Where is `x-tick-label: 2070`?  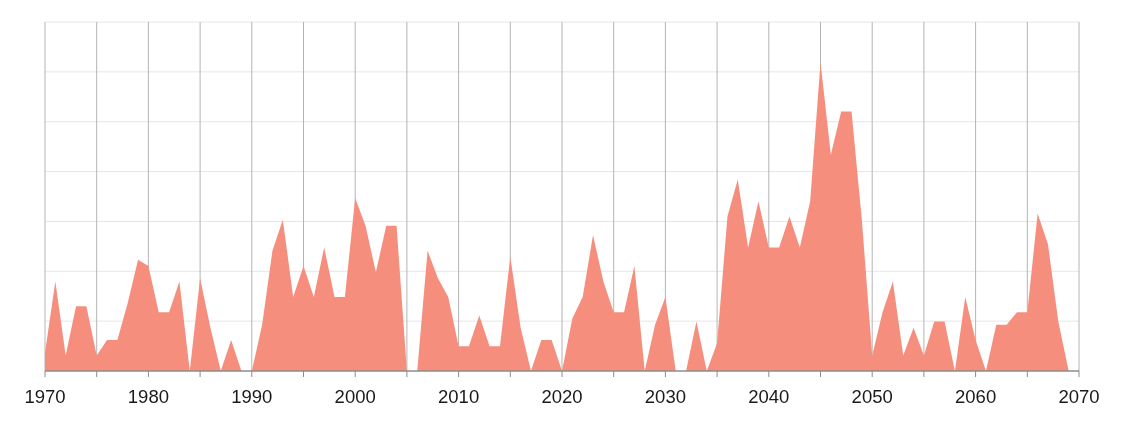
x-tick-label: 2070 is located at coordinates (1079, 397).